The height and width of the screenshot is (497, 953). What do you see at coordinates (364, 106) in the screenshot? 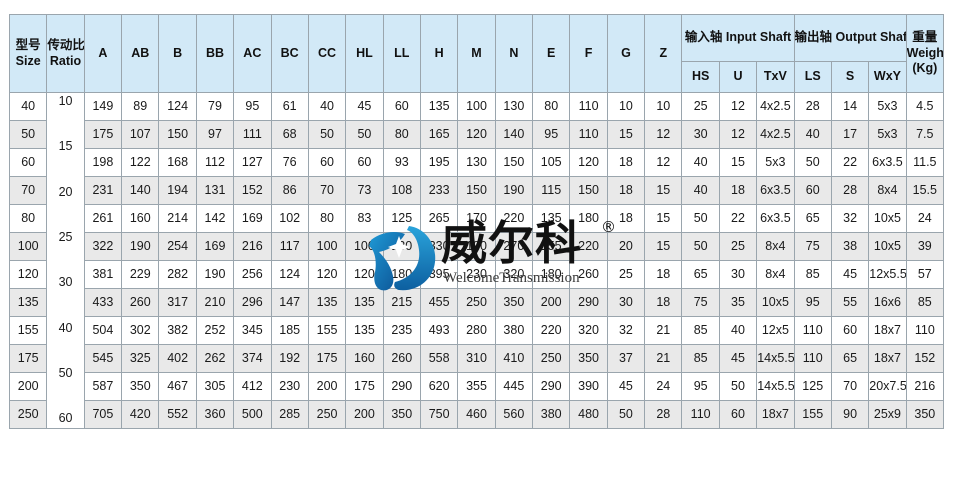
I see `cell-hl: 45` at bounding box center [364, 106].